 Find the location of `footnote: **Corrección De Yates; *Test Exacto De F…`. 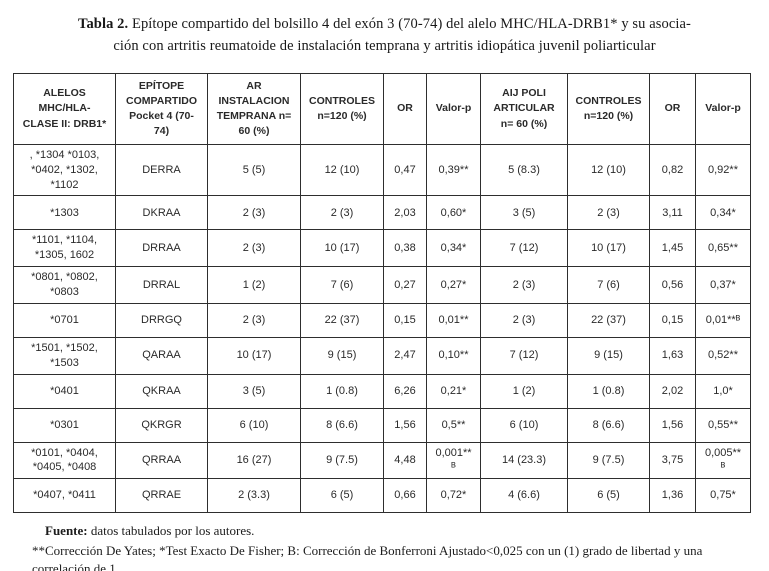

footnote: **Corrección De Yates; *Test Exacto De F… is located at coordinates (367, 557).